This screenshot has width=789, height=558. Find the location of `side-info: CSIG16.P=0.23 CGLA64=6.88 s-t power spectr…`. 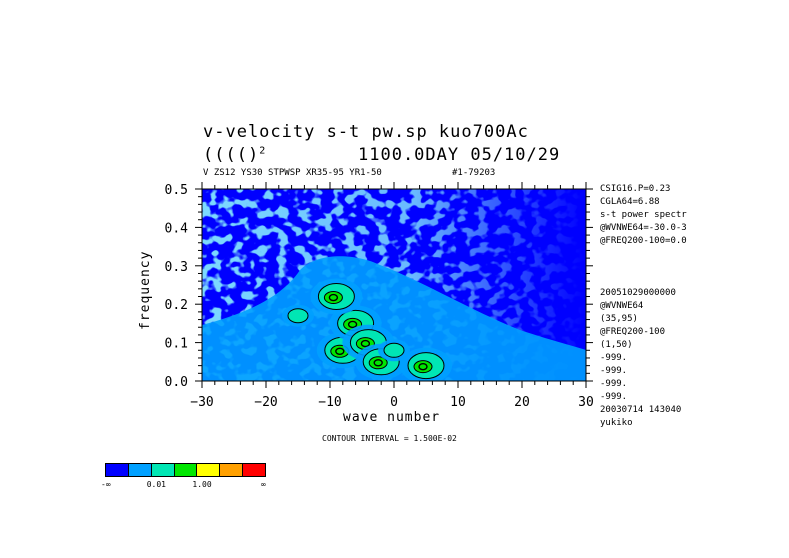

side-info: CSIG16.P=0.23 CGLA64=6.88 s-t power spectr… is located at coordinates (643, 306).